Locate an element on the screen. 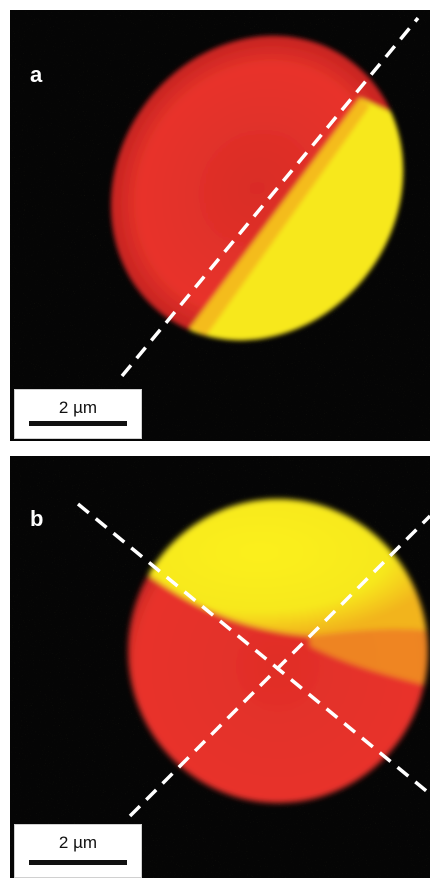  scale-bar-b: 2 µm is located at coordinates (78, 851).